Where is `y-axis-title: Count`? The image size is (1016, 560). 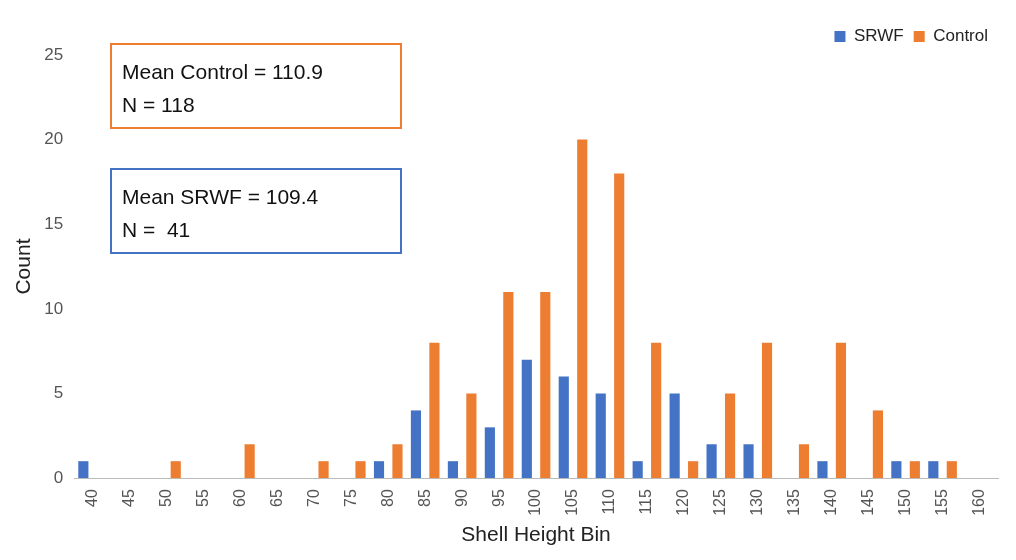 y-axis-title: Count is located at coordinates (23, 266).